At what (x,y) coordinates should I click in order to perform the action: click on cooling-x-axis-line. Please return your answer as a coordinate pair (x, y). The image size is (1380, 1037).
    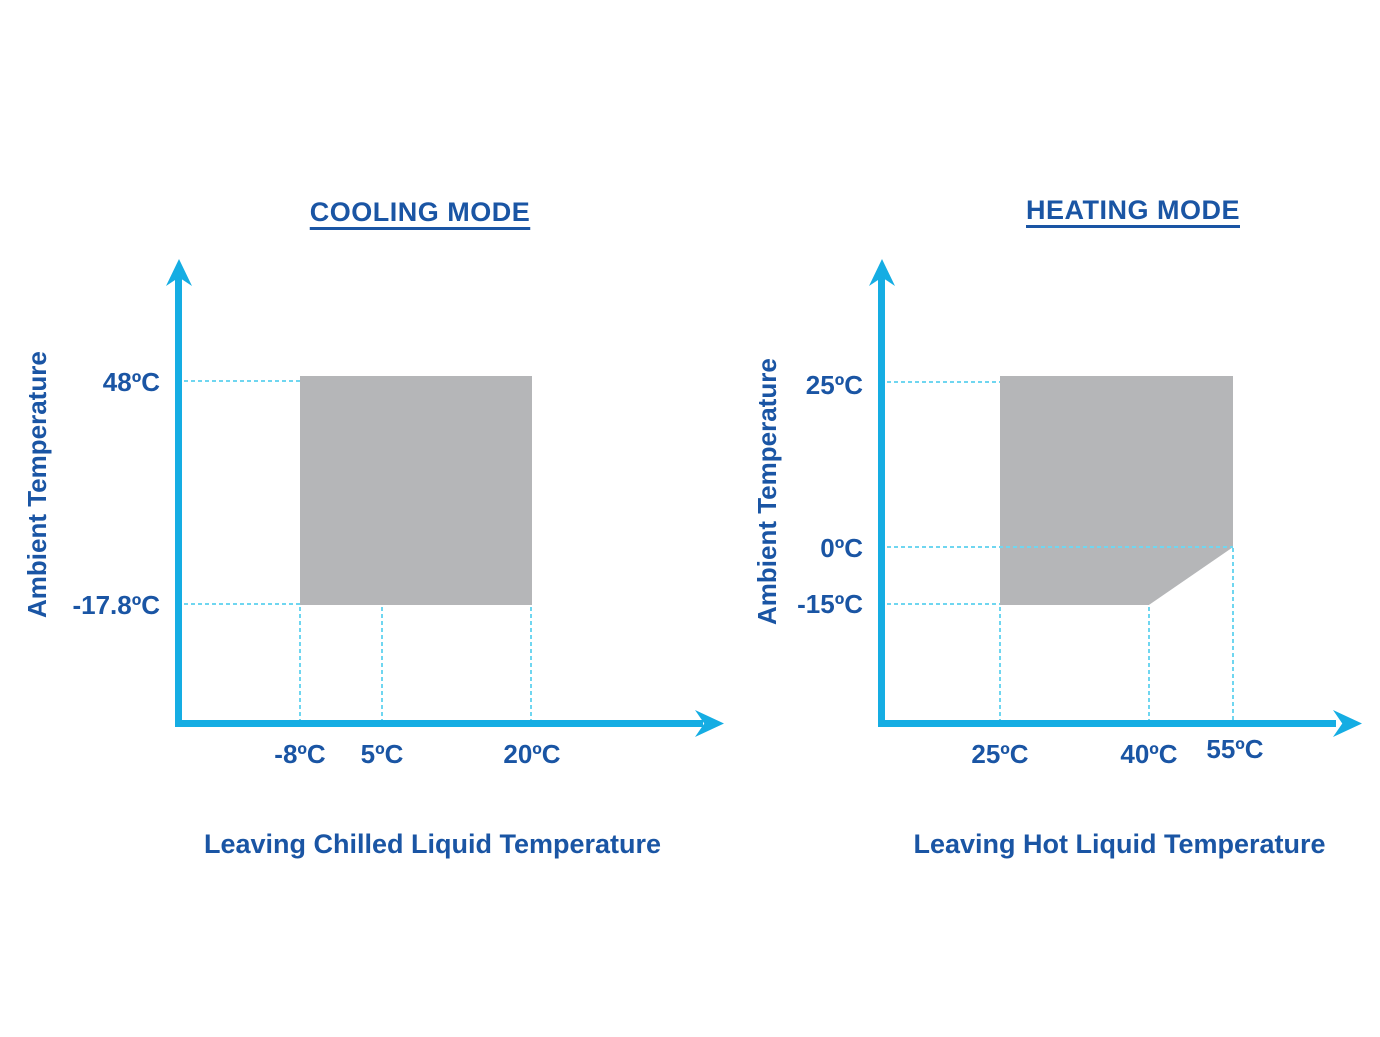
    Looking at the image, I should click on (439, 723).